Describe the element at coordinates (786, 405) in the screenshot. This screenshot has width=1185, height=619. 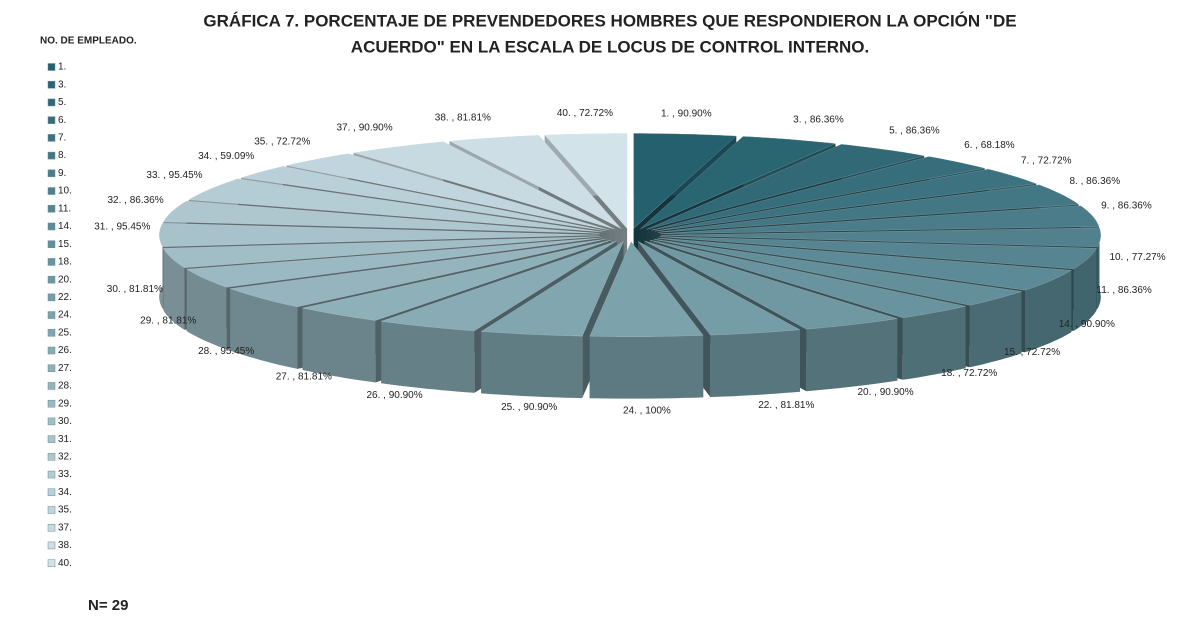
I see `data-label: 22. , 81.81%` at that location.